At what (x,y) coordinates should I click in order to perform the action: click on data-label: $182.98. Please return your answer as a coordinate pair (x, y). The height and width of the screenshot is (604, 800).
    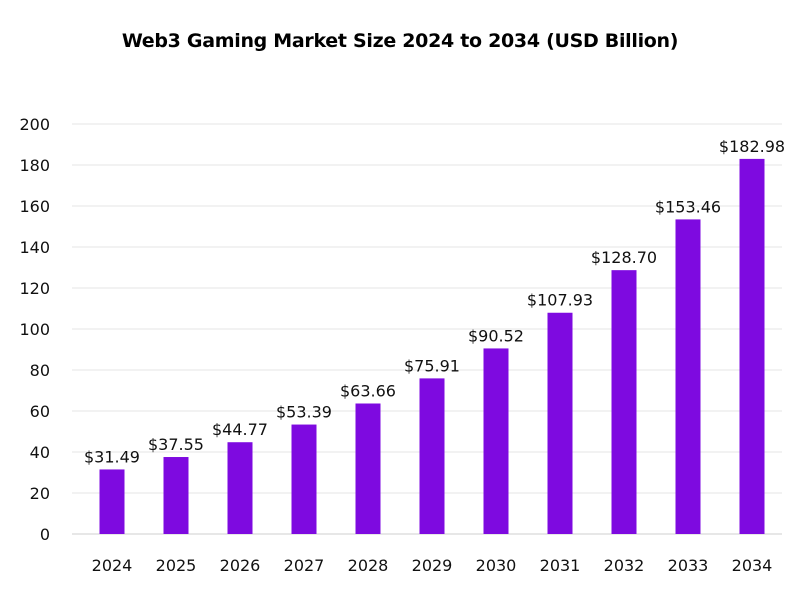
    Looking at the image, I should click on (752, 146).